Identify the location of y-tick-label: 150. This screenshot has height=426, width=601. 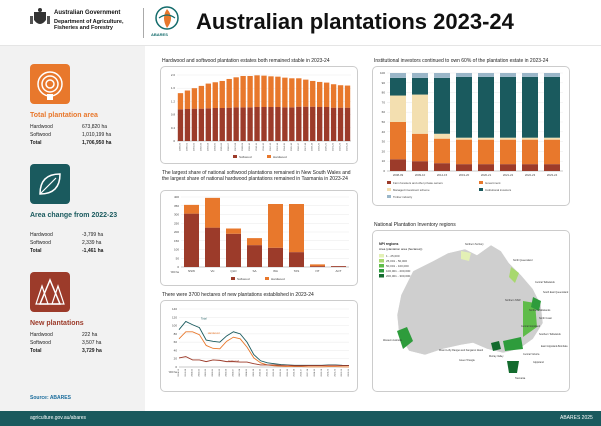
(176, 241).